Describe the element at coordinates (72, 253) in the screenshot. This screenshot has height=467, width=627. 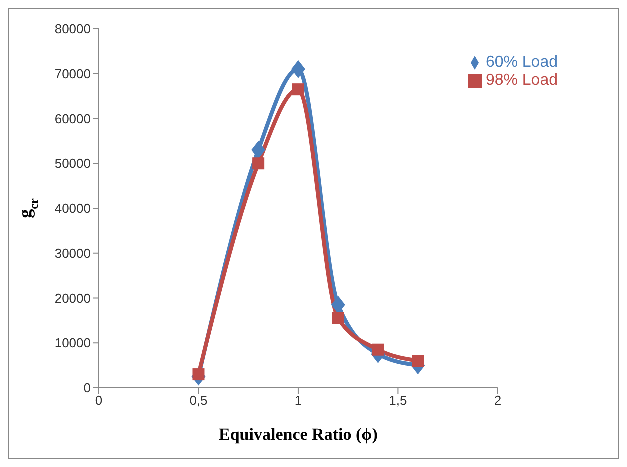
I see `y-tick-label: 30000` at that location.